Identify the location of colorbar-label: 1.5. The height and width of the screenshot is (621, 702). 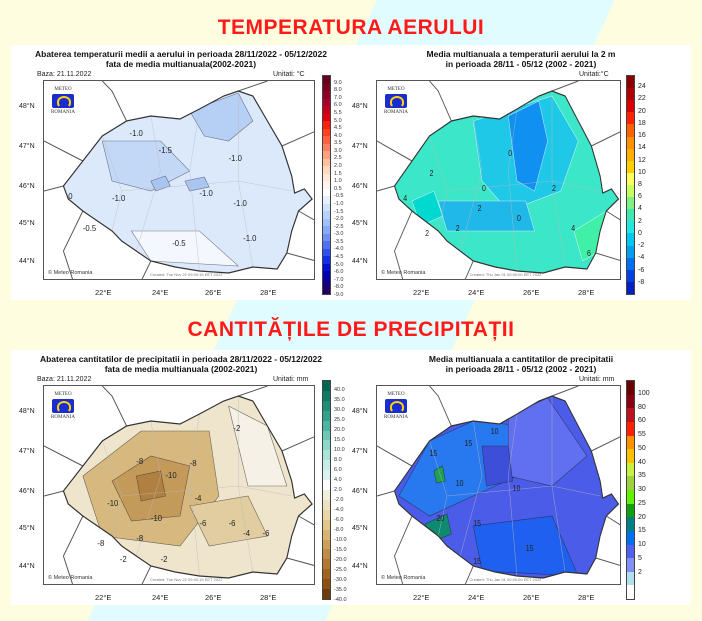
(338, 173).